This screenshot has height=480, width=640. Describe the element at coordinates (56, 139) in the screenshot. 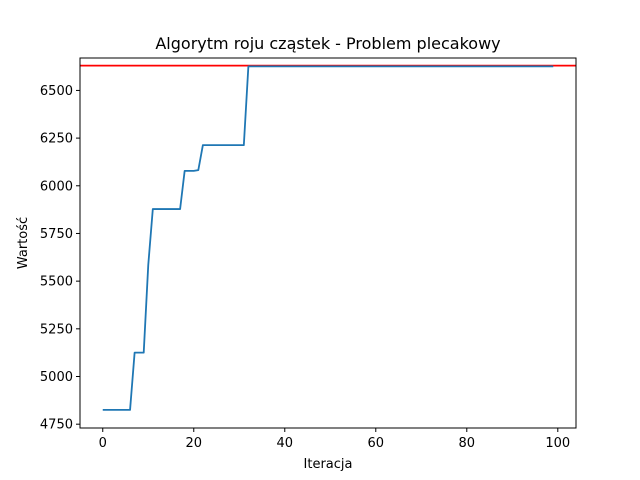

I see `y-tick-label: 6250` at that location.